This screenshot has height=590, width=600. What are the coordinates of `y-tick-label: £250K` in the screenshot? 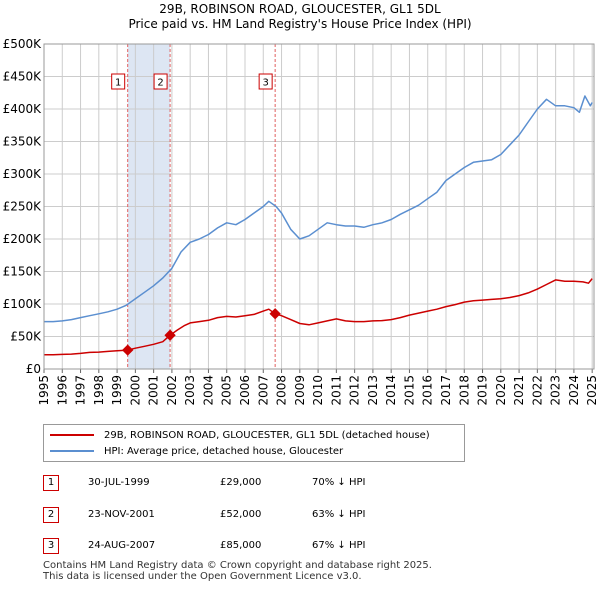 It's located at (23, 207).